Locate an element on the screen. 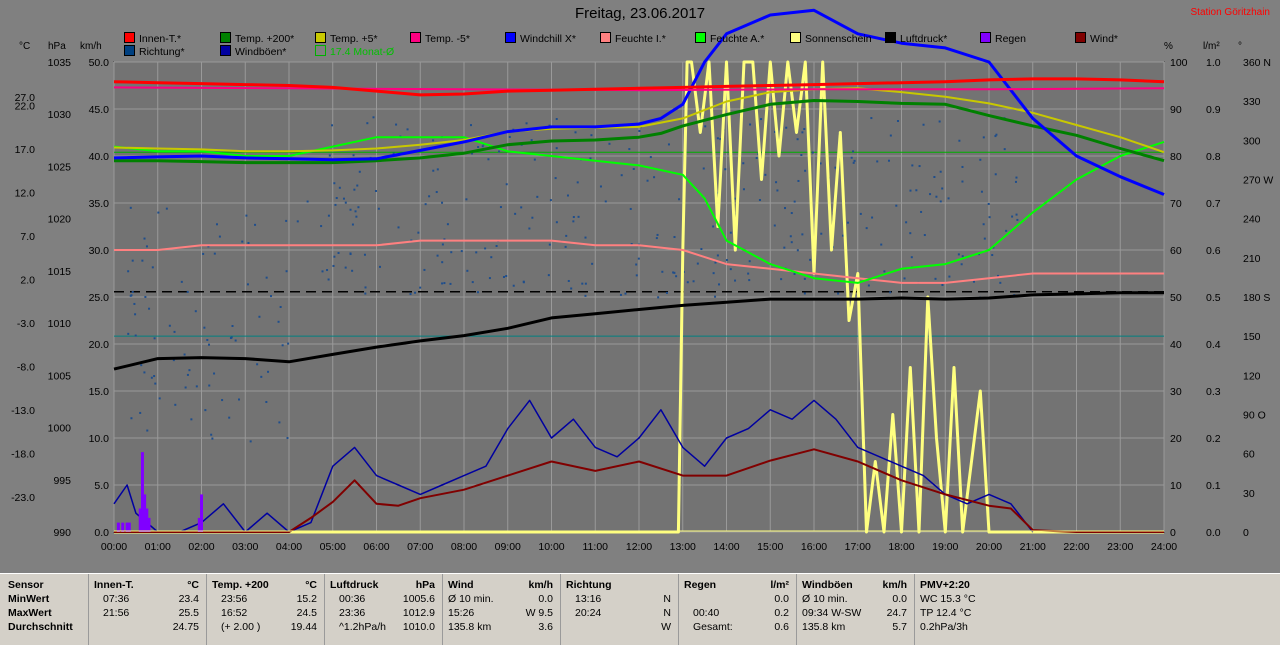 The width and height of the screenshot is (1280, 645). table-block-unit: l/m² is located at coordinates (779, 585).